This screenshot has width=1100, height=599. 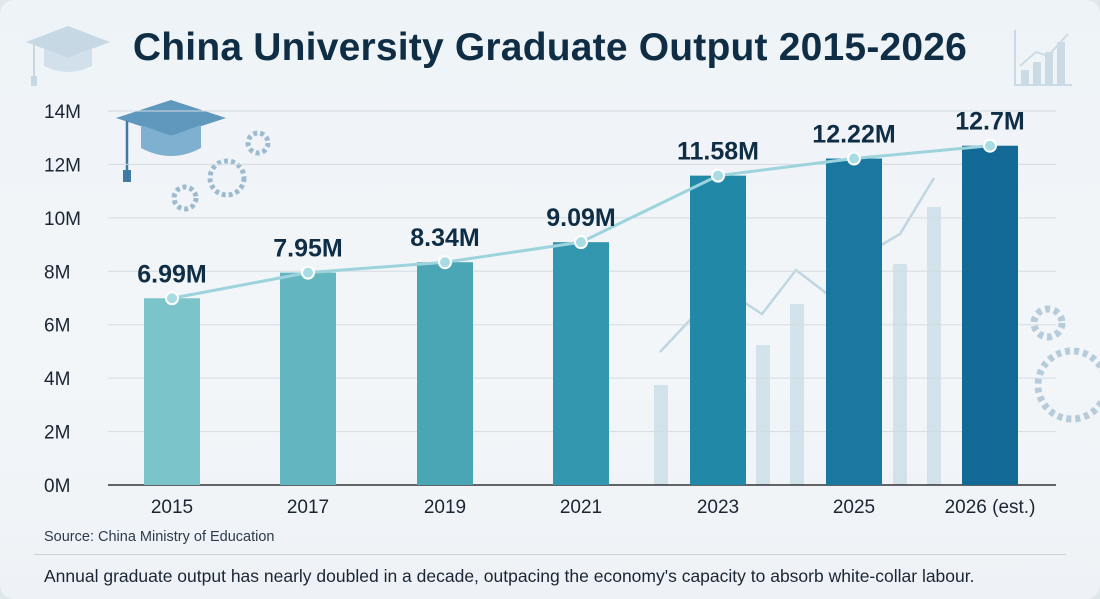 I want to click on y-tick-label: 2M, so click(x=57, y=433).